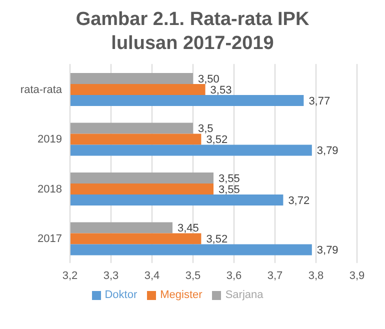  Describe the element at coordinates (121, 295) in the screenshot. I see `legend-label: Doktor` at that location.